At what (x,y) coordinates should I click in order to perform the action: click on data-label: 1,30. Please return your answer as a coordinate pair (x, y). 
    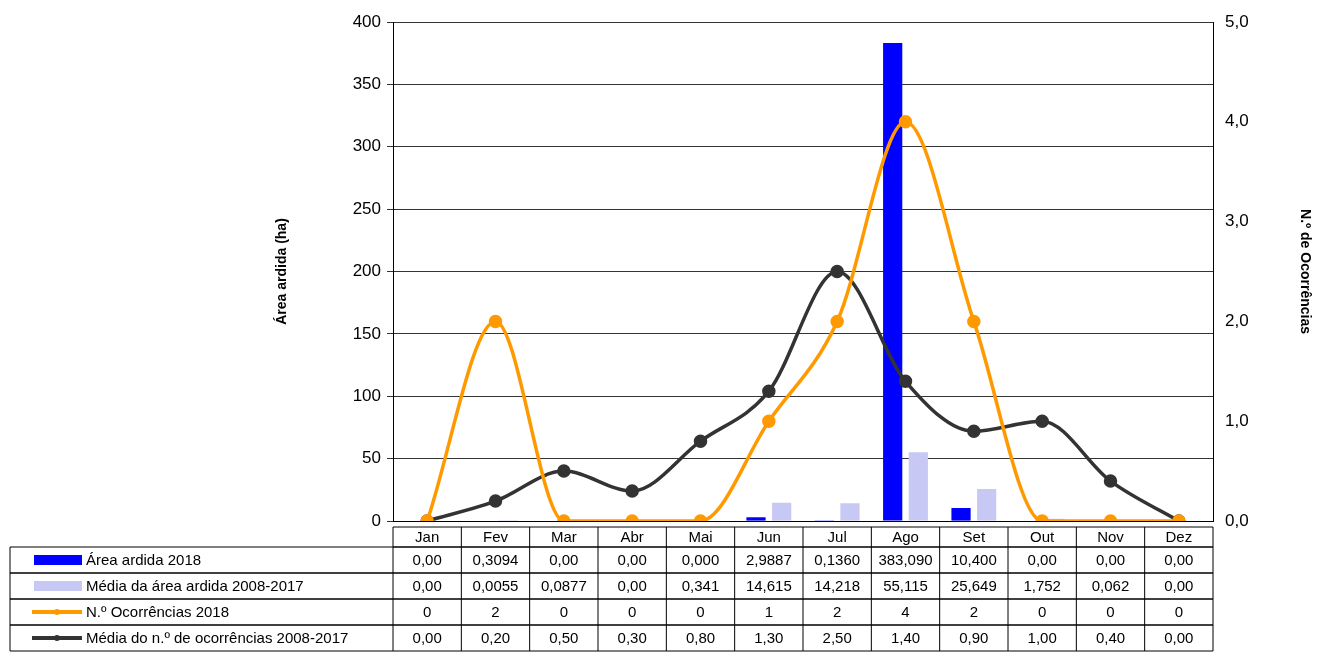
    Looking at the image, I should click on (769, 638).